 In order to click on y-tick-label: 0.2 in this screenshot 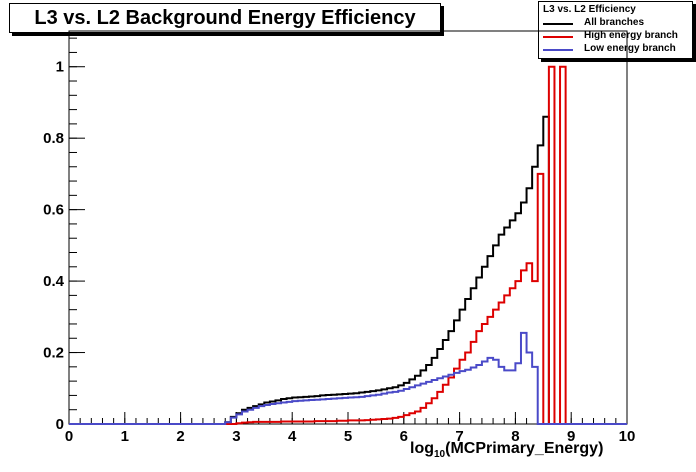, I will do `click(53, 353)`.